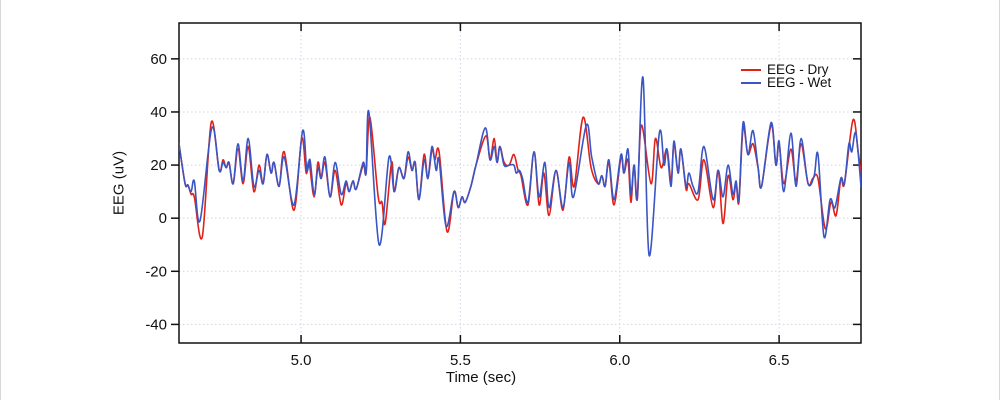  What do you see at coordinates (119, 183) in the screenshot?
I see `y-axis-label: EEG (uV)` at bounding box center [119, 183].